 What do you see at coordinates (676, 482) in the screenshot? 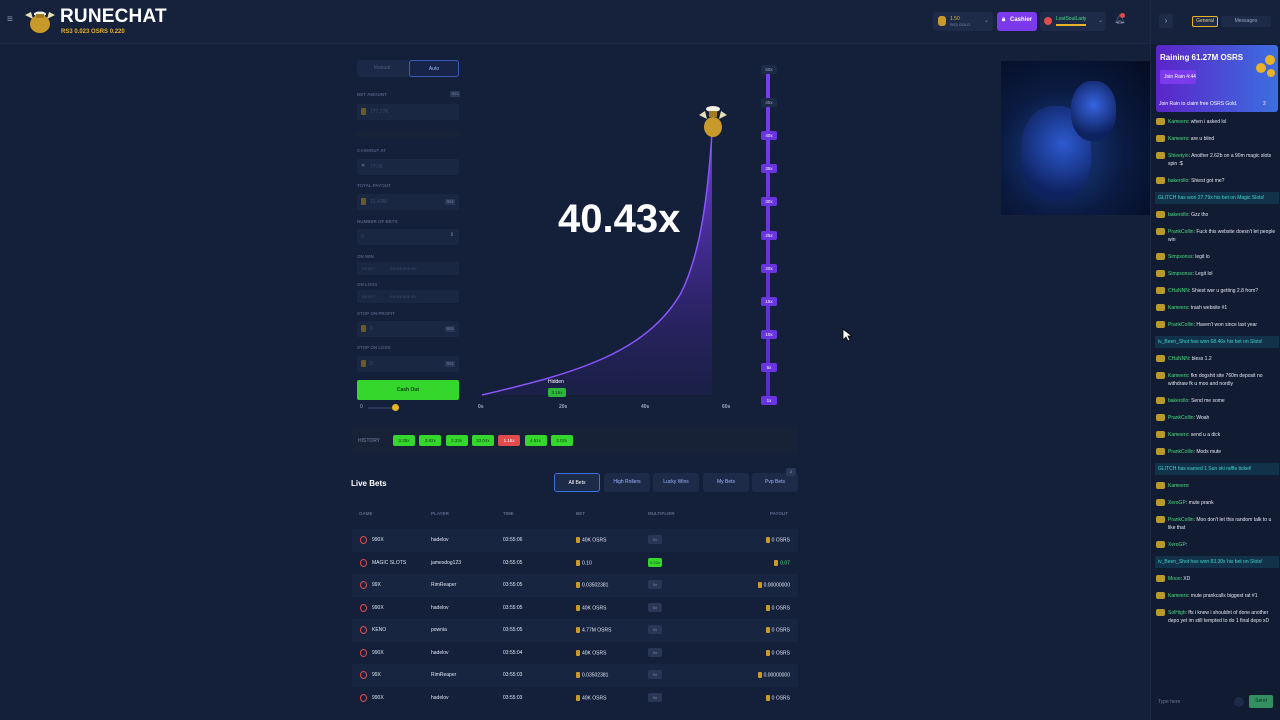
I see `tab-lucky-wins: Lucky Wins` at bounding box center [676, 482].